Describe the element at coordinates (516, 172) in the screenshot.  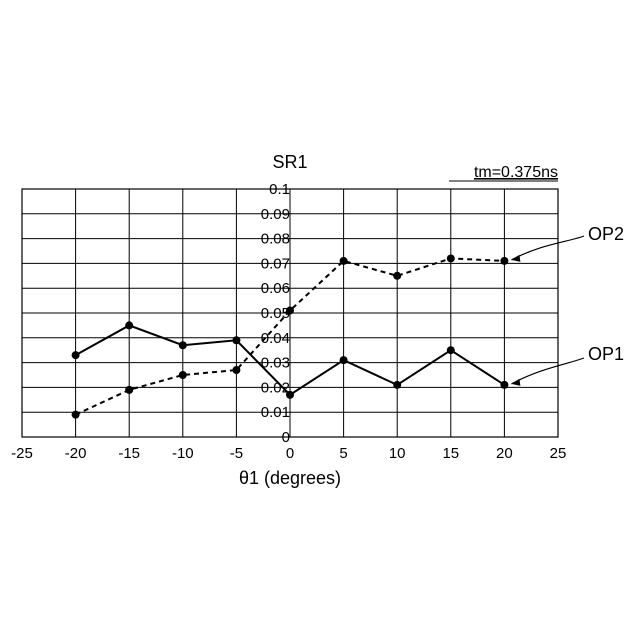
I see `time-annotation: tm=0.375ns` at that location.